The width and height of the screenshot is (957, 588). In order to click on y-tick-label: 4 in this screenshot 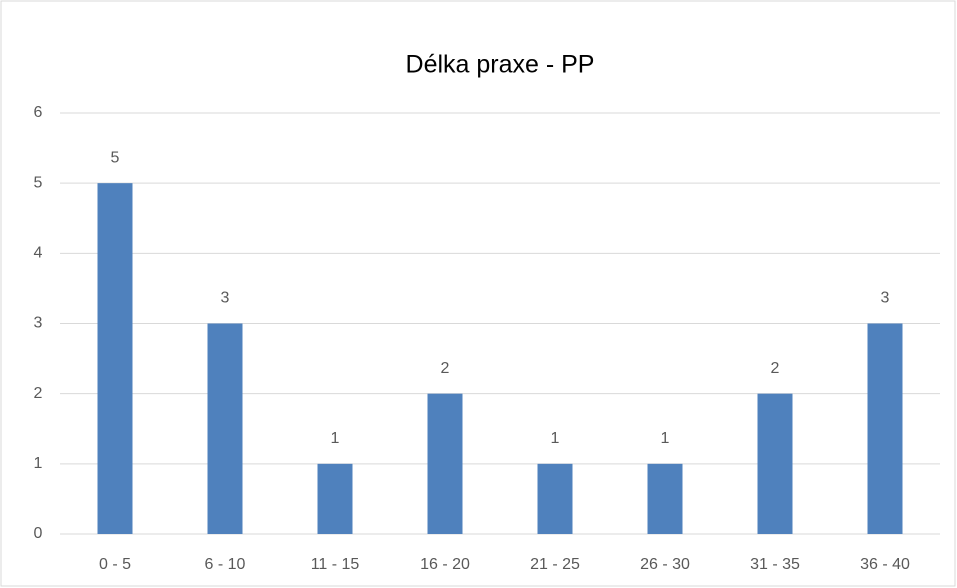, I will do `click(38, 253)`.